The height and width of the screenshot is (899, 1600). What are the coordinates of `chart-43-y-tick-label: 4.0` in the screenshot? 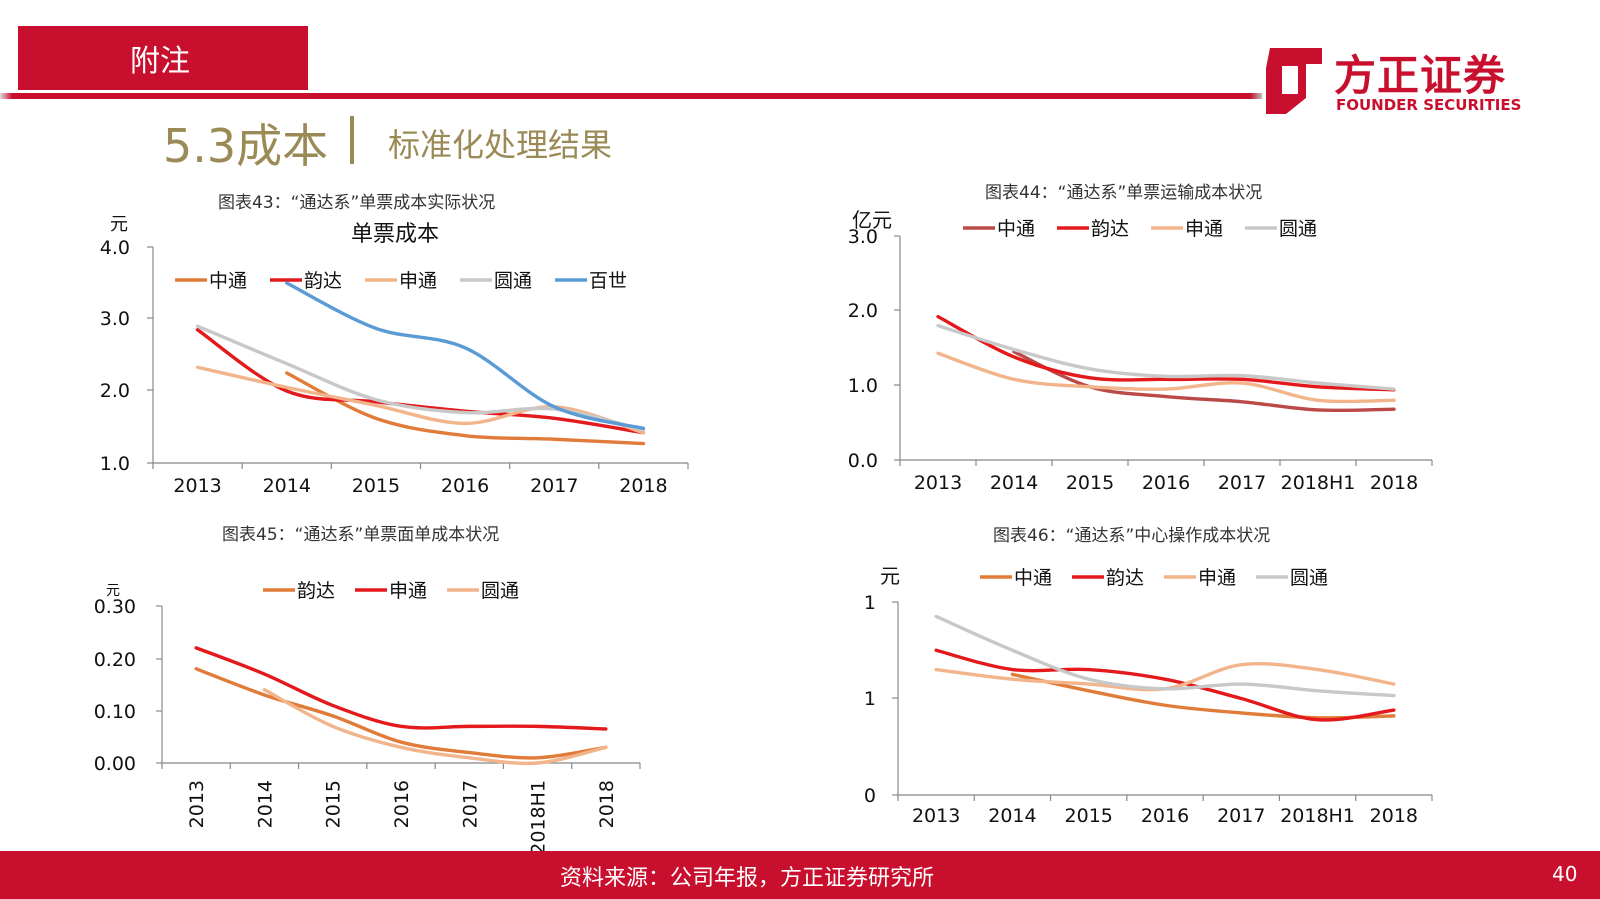 It's located at (115, 248).